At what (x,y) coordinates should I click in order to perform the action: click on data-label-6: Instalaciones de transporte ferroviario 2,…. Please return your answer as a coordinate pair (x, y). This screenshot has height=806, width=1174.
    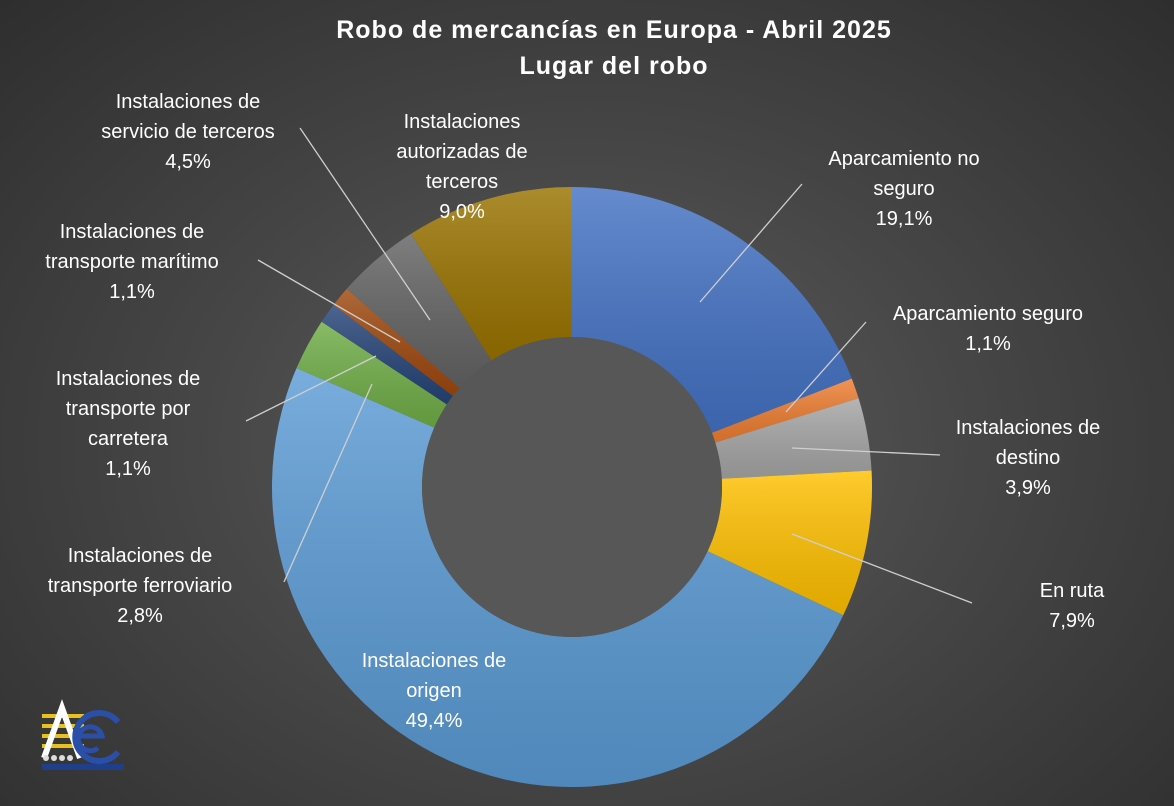
    Looking at the image, I should click on (140, 586).